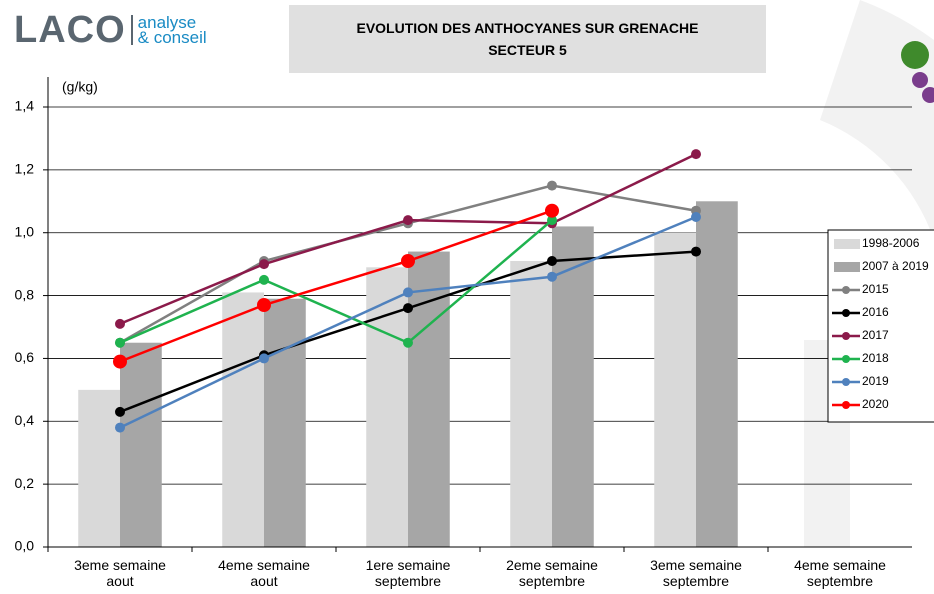 This screenshot has height=594, width=934. I want to click on logo-brand: LACO, so click(70, 29).